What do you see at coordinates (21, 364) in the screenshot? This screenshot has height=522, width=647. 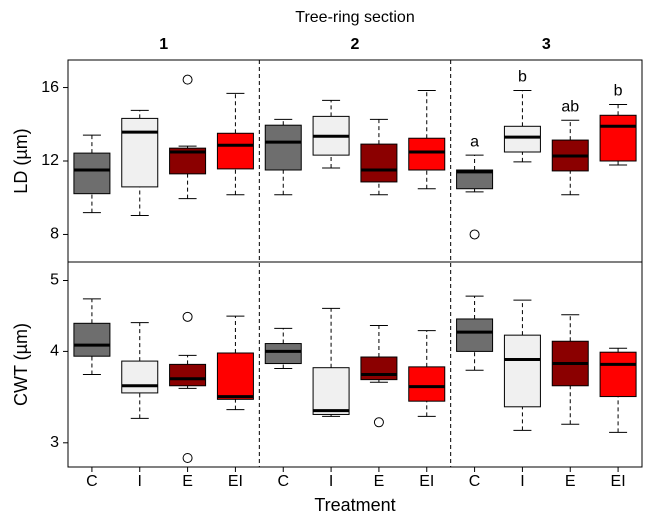 I see `y-axis-label: CWT (µm)` at bounding box center [21, 364].